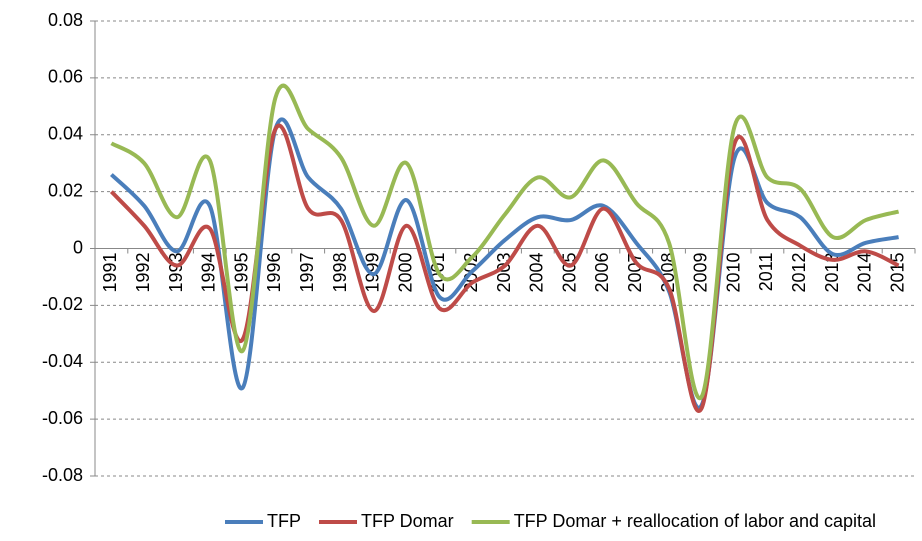  I want to click on x-tick-label: 2009, so click(701, 273).